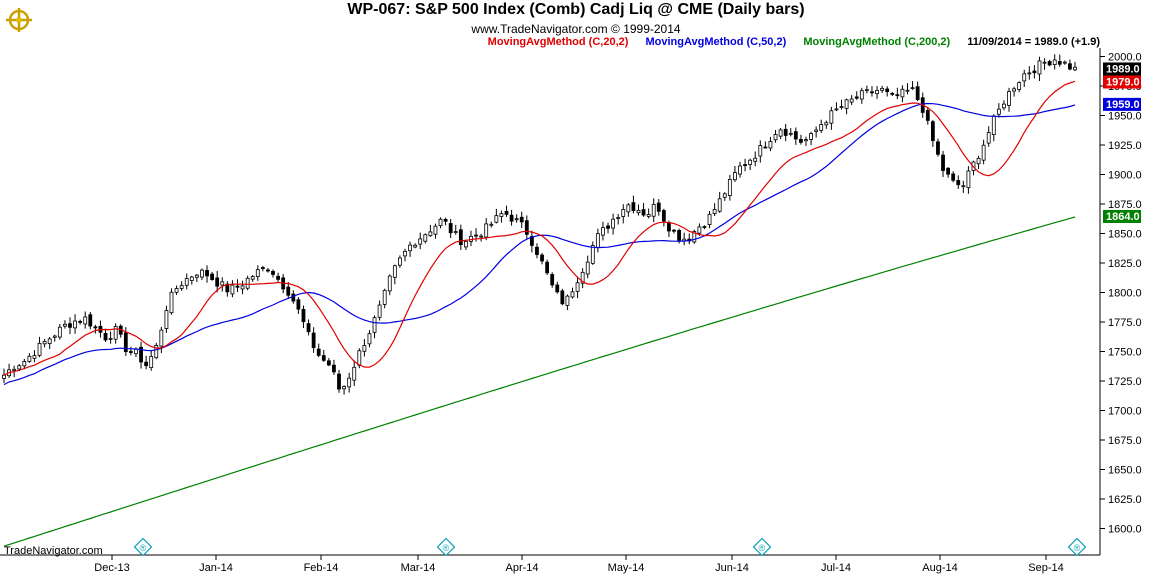 The image size is (1152, 576). I want to click on ma50-value-label: 1959.0, so click(1123, 105).